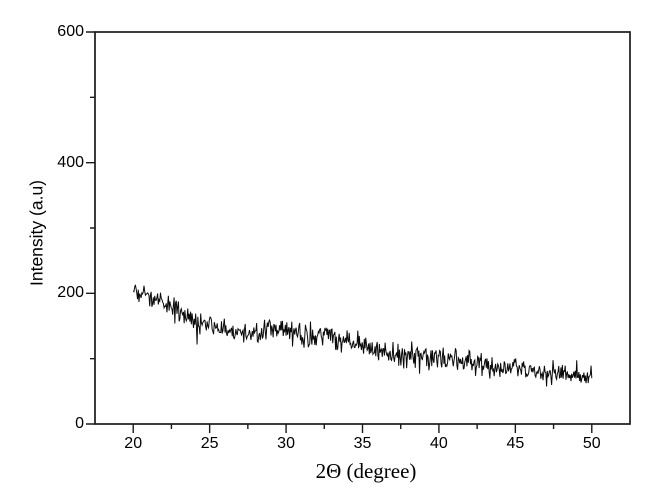  I want to click on y-tick-label: 400, so click(70, 162).